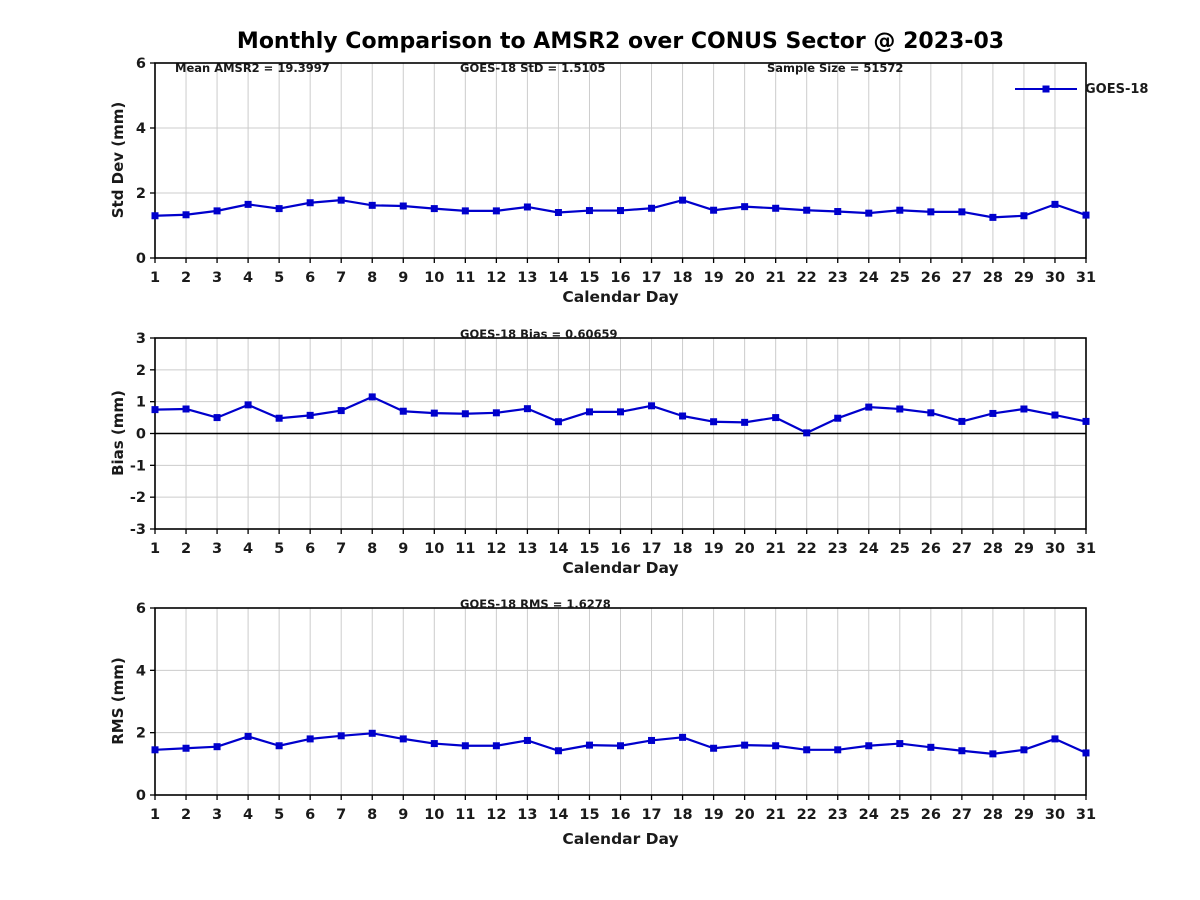 The width and height of the screenshot is (1200, 900). Describe the element at coordinates (682, 549) in the screenshot. I see `x-tick-label: 18` at that location.